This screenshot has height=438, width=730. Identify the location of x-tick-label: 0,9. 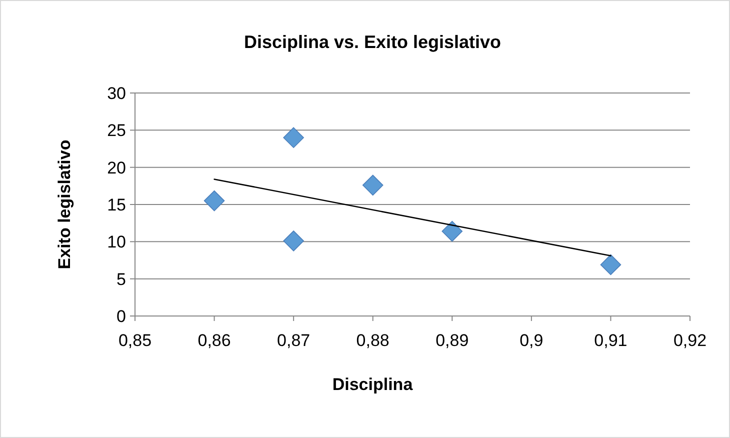
(532, 340).